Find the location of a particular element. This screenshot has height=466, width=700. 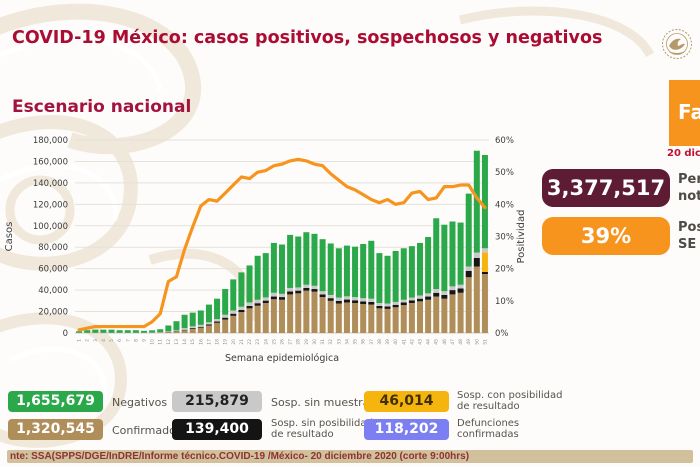

x-axis-tick: 3 is located at coordinates (96, 340).